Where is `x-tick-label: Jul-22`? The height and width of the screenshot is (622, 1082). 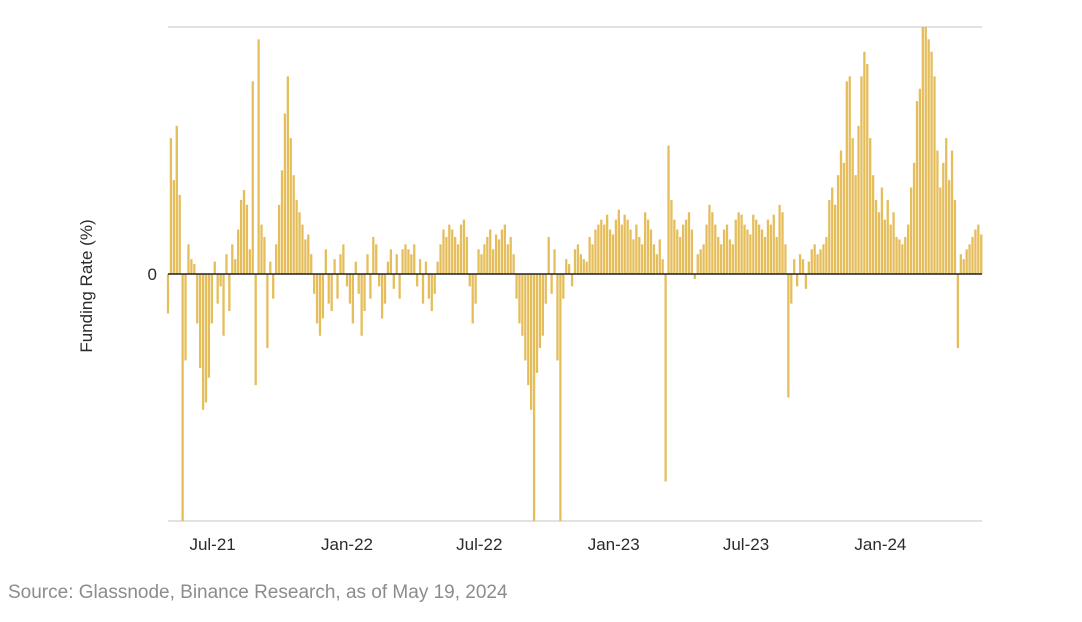 x-tick-label: Jul-22 is located at coordinates (479, 544).